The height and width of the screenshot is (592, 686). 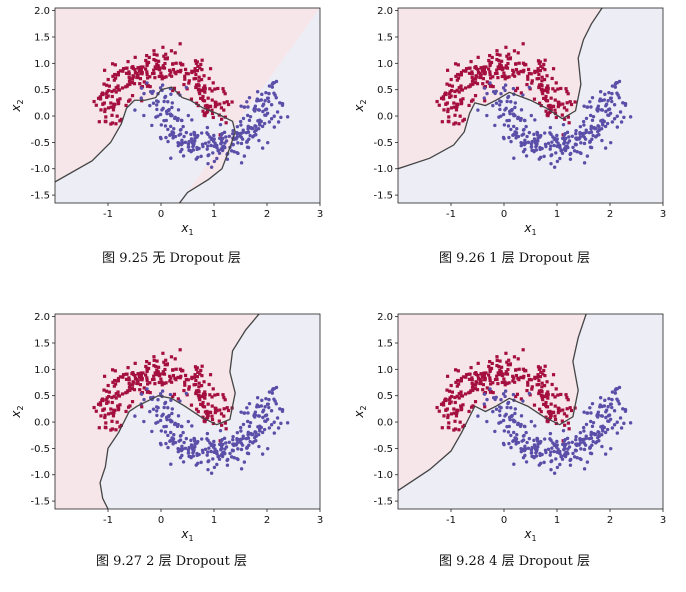 I want to click on y-tick-label: 2.0, so click(x=42, y=11).